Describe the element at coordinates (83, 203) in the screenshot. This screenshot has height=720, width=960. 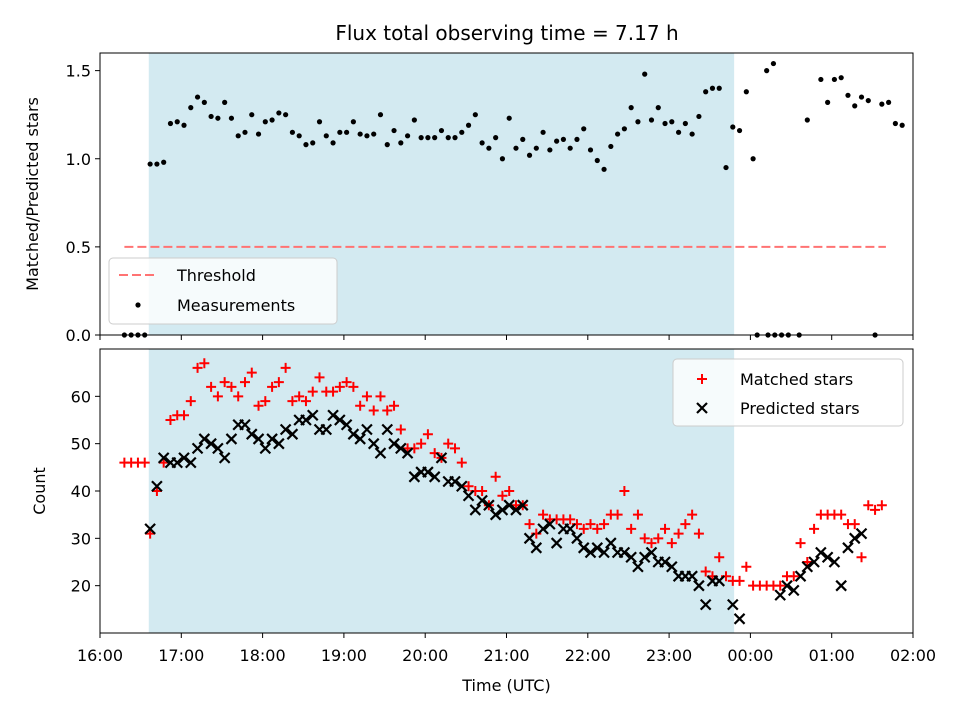
I see `top-y-axis: 0.0 0.5 1.0 1.5` at that location.